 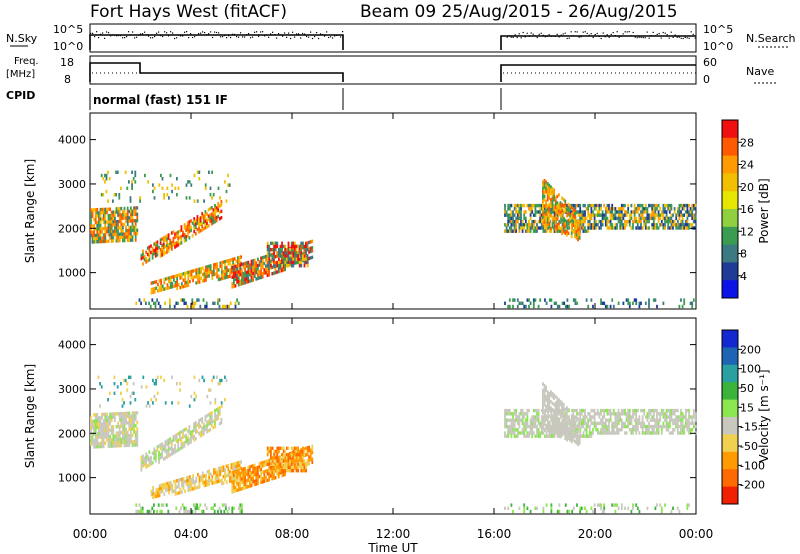 I want to click on power-ytick-label: 3000, so click(x=72, y=184).